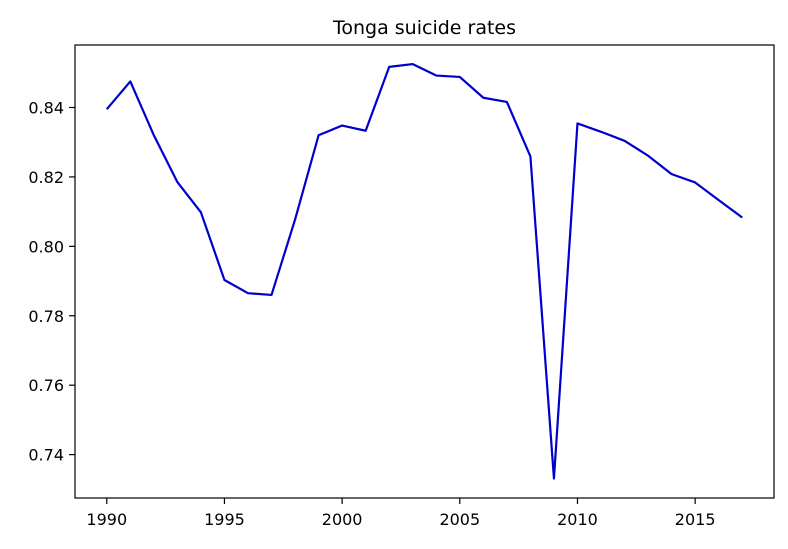 Image resolution: width=788 pixels, height=549 pixels. What do you see at coordinates (459, 519) in the screenshot?
I see `x-tick-label: 2005` at bounding box center [459, 519].